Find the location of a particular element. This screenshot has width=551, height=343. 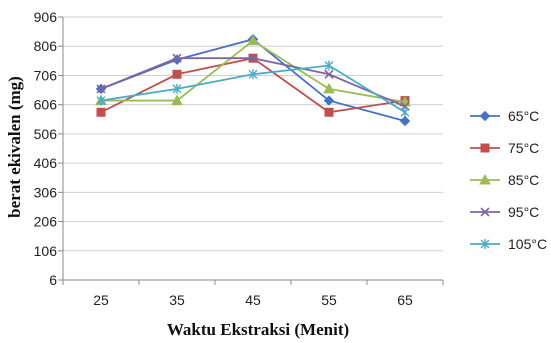

x-tick-label: 45 is located at coordinates (253, 300).